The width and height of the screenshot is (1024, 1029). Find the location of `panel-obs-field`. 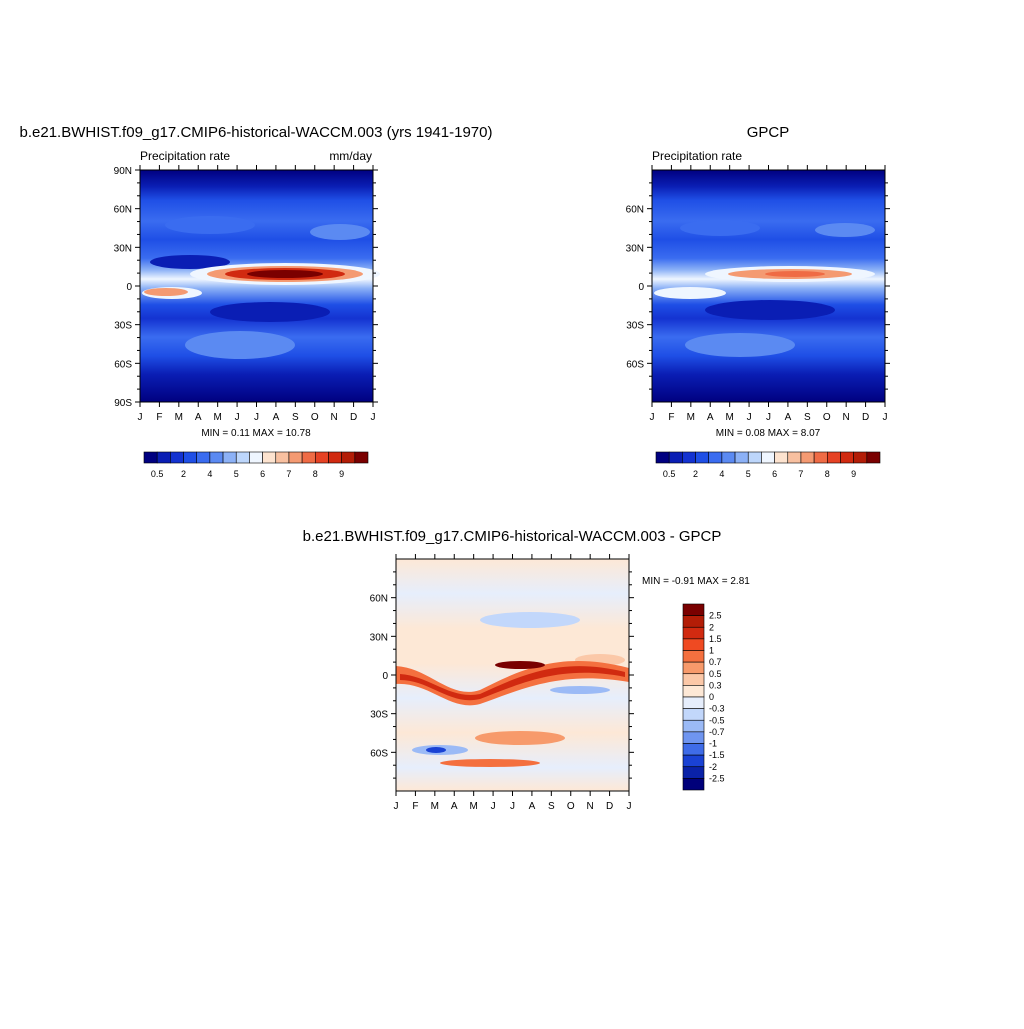

panel-obs-field is located at coordinates (768, 286).